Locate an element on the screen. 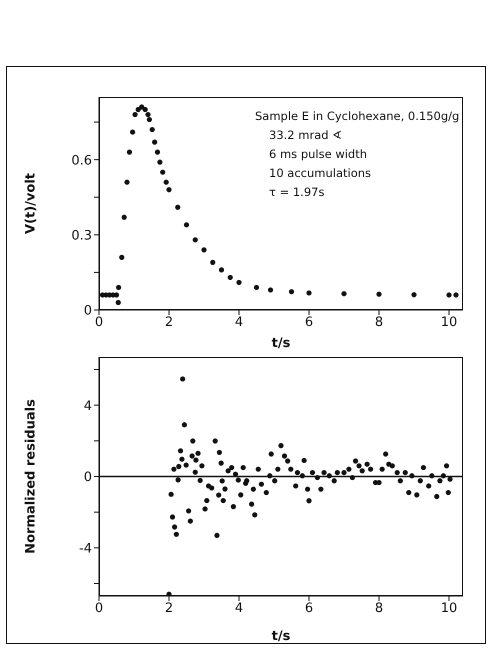  annotation: Sample E in Cyclohexane, 0.150g/g is located at coordinates (357, 116).